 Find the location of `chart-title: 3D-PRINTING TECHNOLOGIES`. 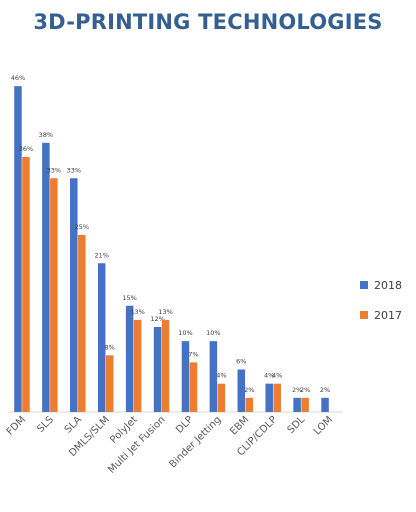

chart-title: 3D-PRINTING TECHNOLOGIES is located at coordinates (208, 22).